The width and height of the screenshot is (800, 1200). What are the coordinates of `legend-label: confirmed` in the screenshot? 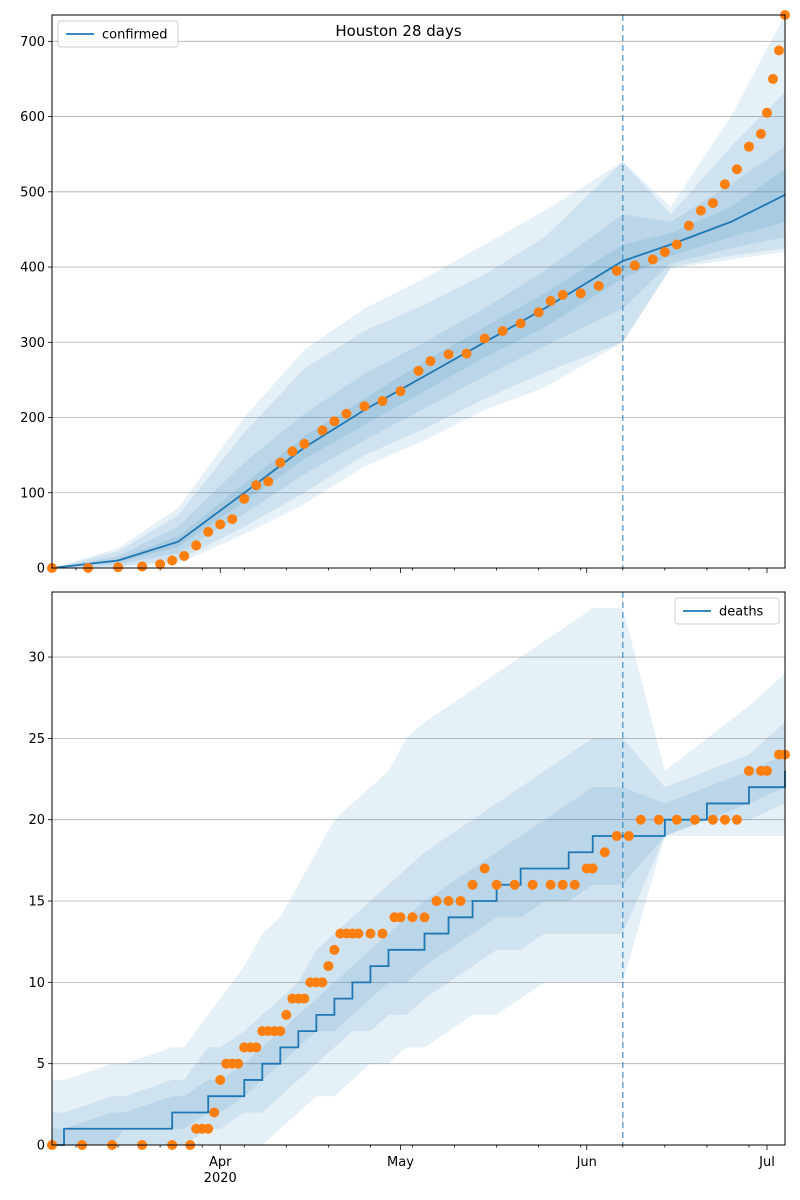 It's located at (135, 35).